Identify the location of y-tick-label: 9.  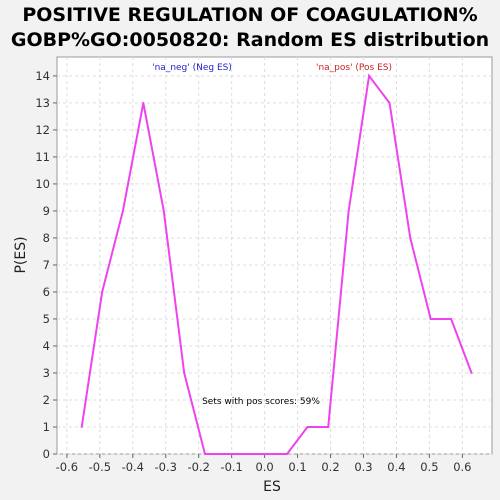
(46, 211).